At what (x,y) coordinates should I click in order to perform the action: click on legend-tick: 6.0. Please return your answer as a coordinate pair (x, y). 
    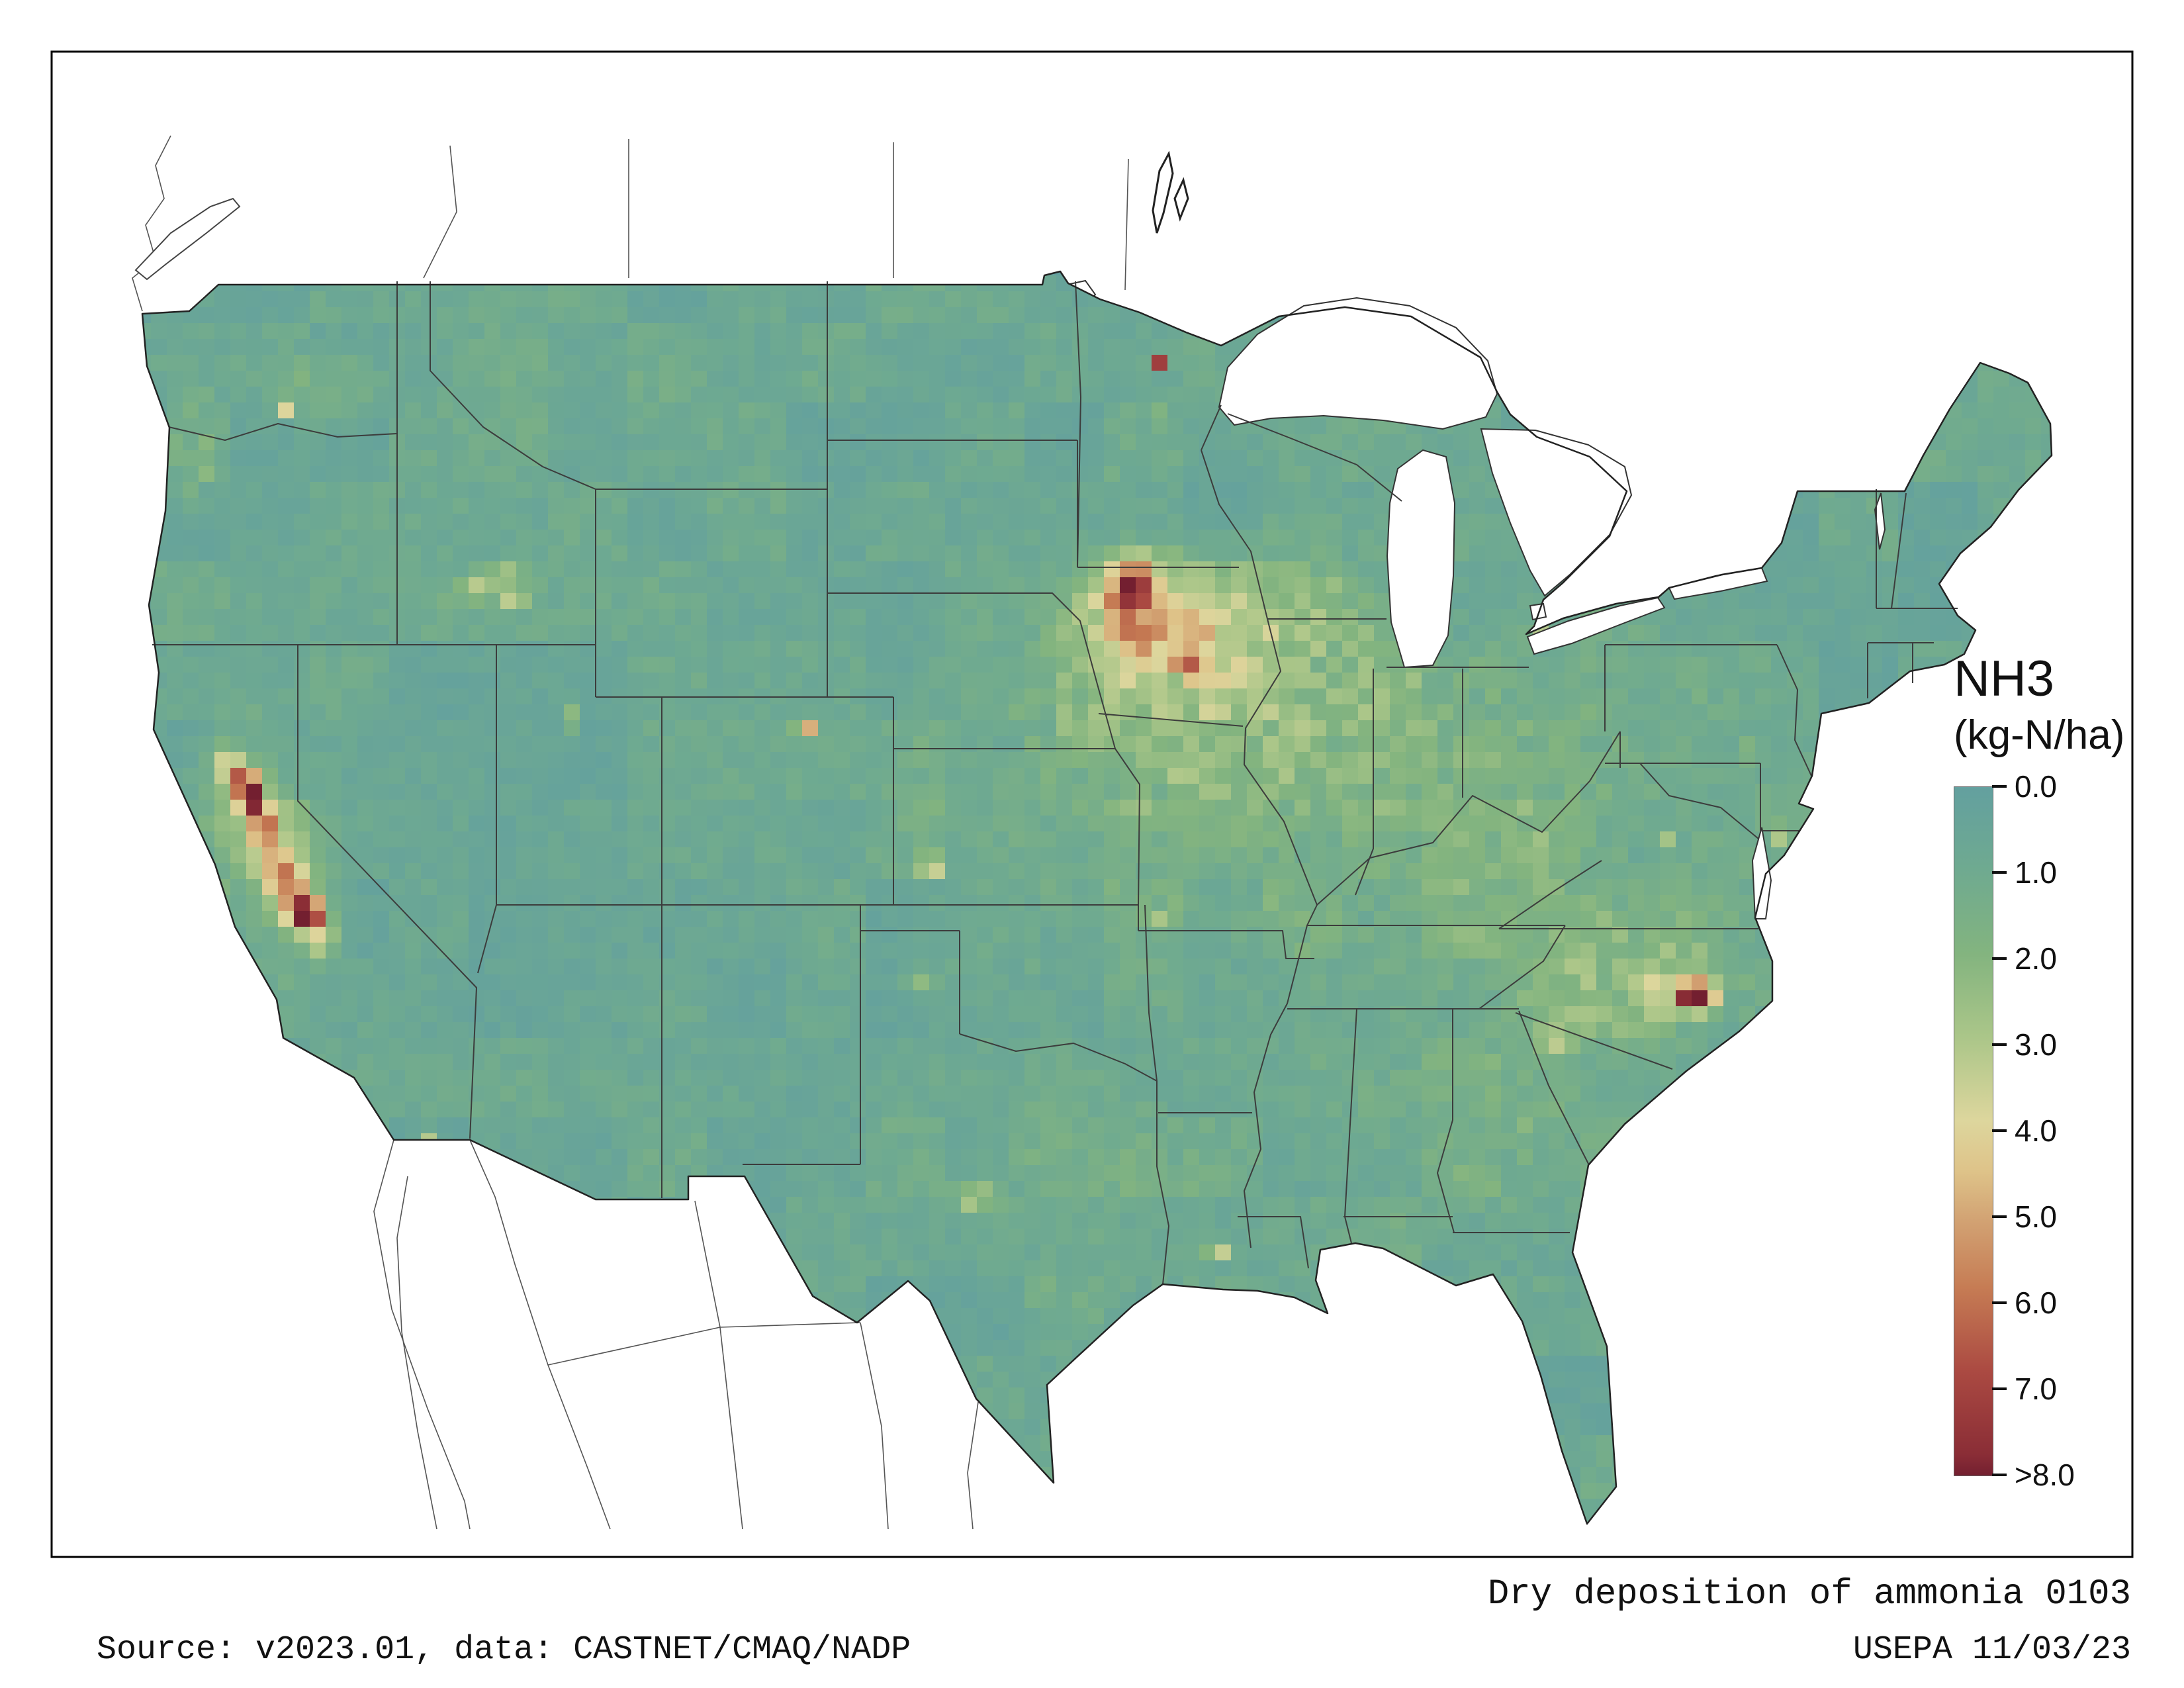
    Looking at the image, I should click on (2025, 1303).